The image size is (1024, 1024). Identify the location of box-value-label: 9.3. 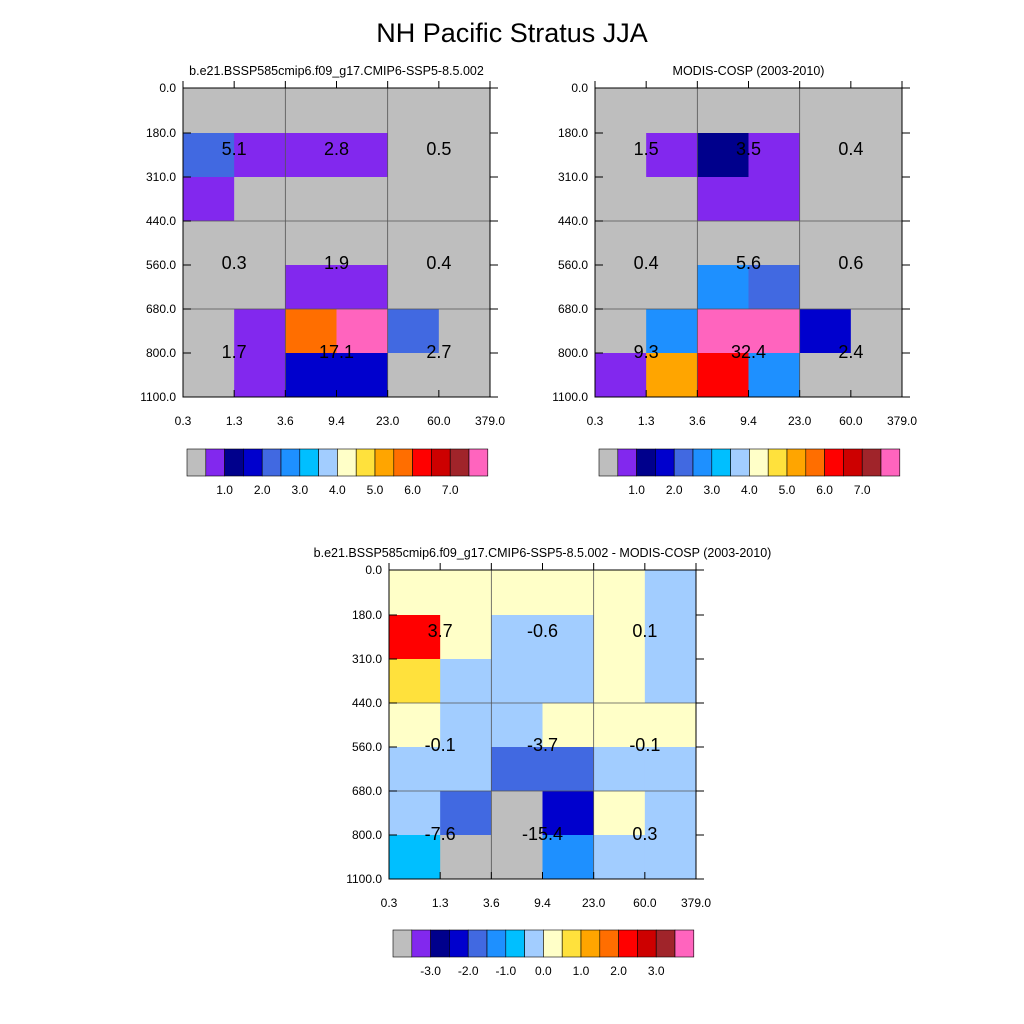
(646, 352).